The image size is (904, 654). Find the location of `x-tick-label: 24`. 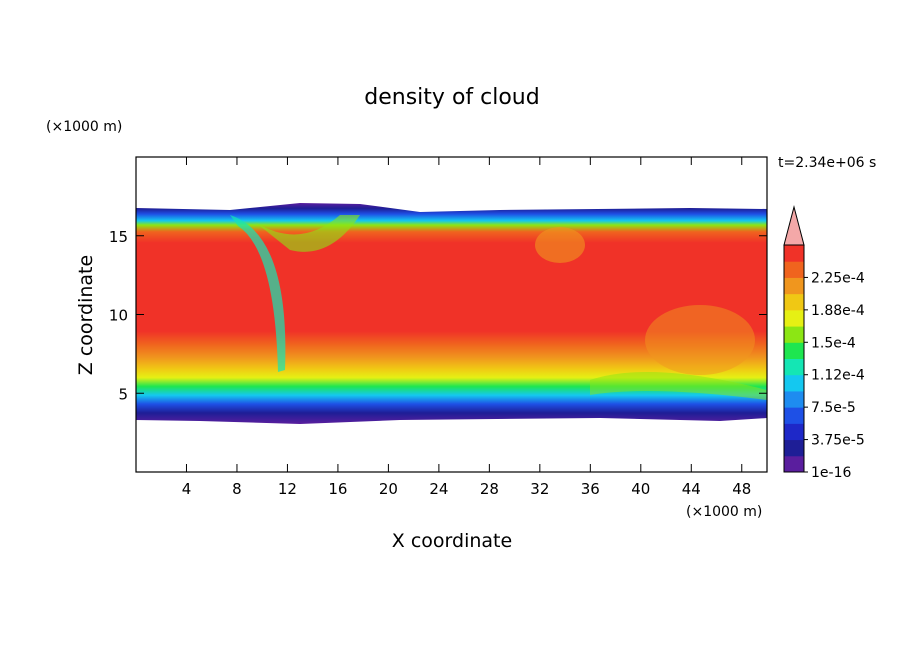

x-tick-label: 24 is located at coordinates (438, 489).